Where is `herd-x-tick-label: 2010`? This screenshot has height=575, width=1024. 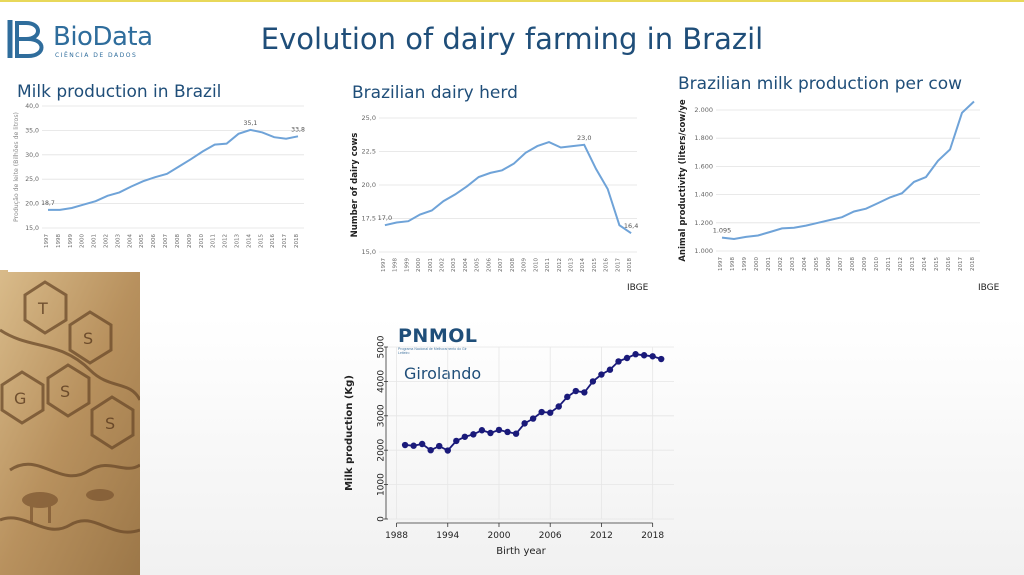 herd-x-tick-label: 2010 is located at coordinates (536, 265).